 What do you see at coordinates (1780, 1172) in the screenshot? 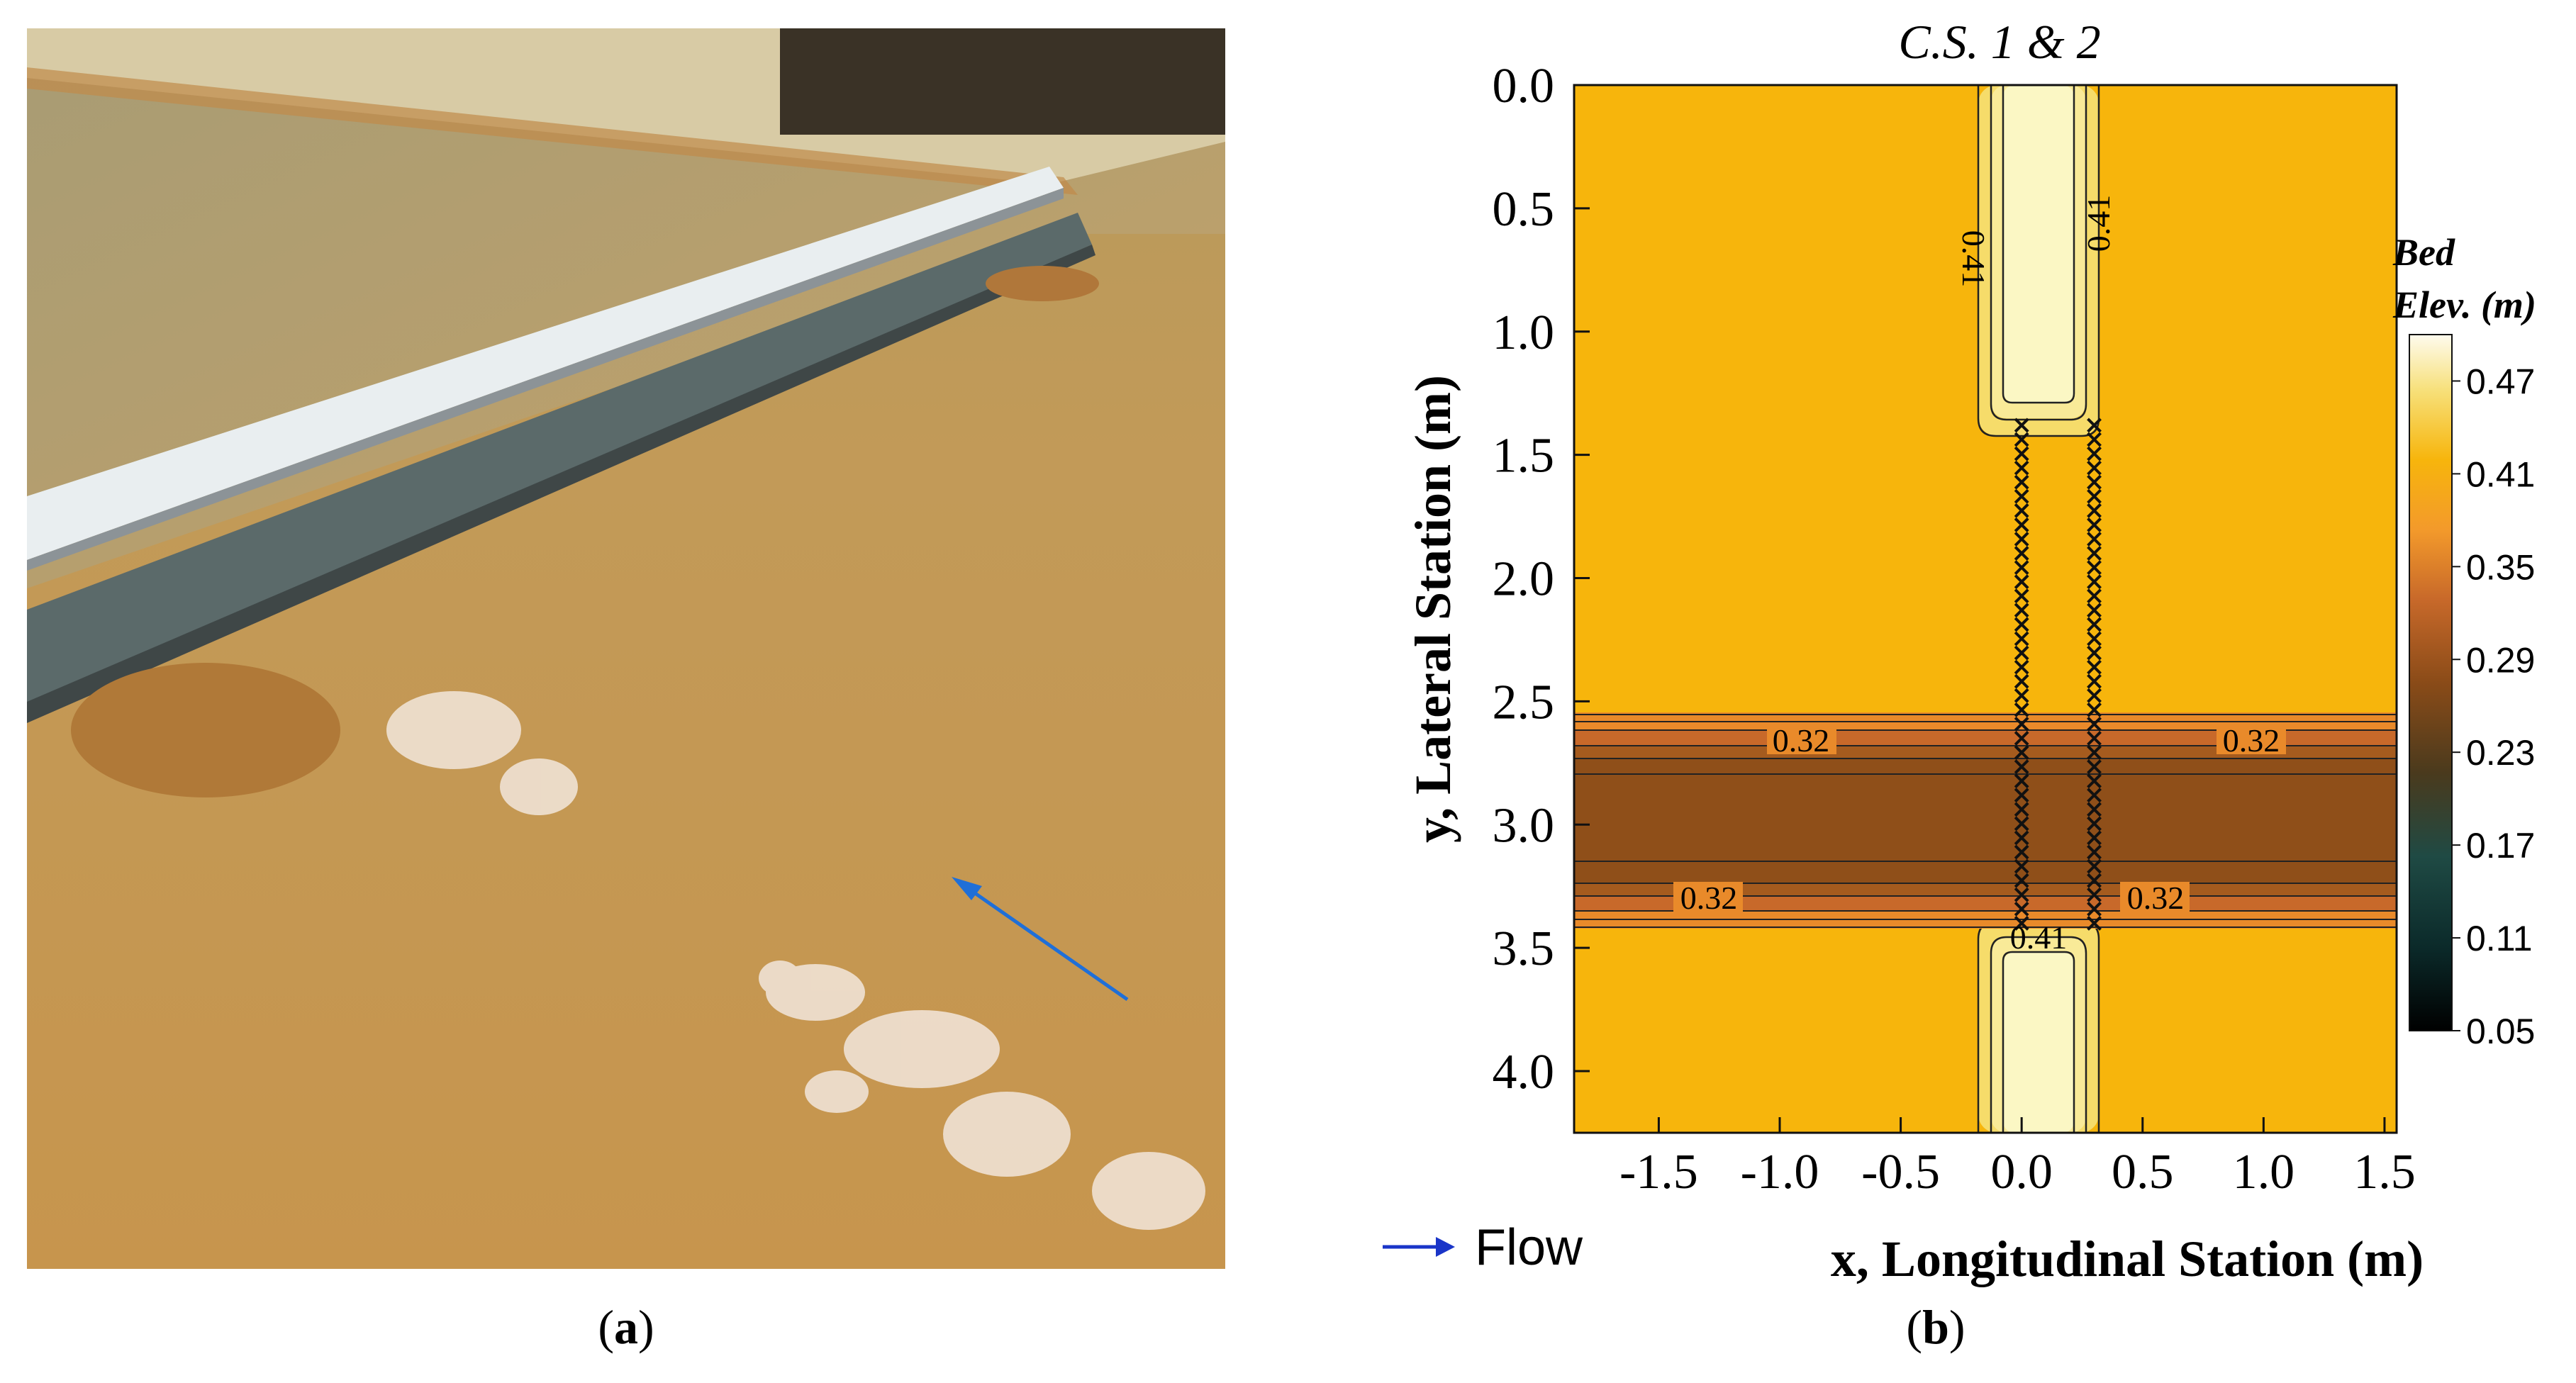
I see `x-tick-label: -1.0` at bounding box center [1780, 1172].